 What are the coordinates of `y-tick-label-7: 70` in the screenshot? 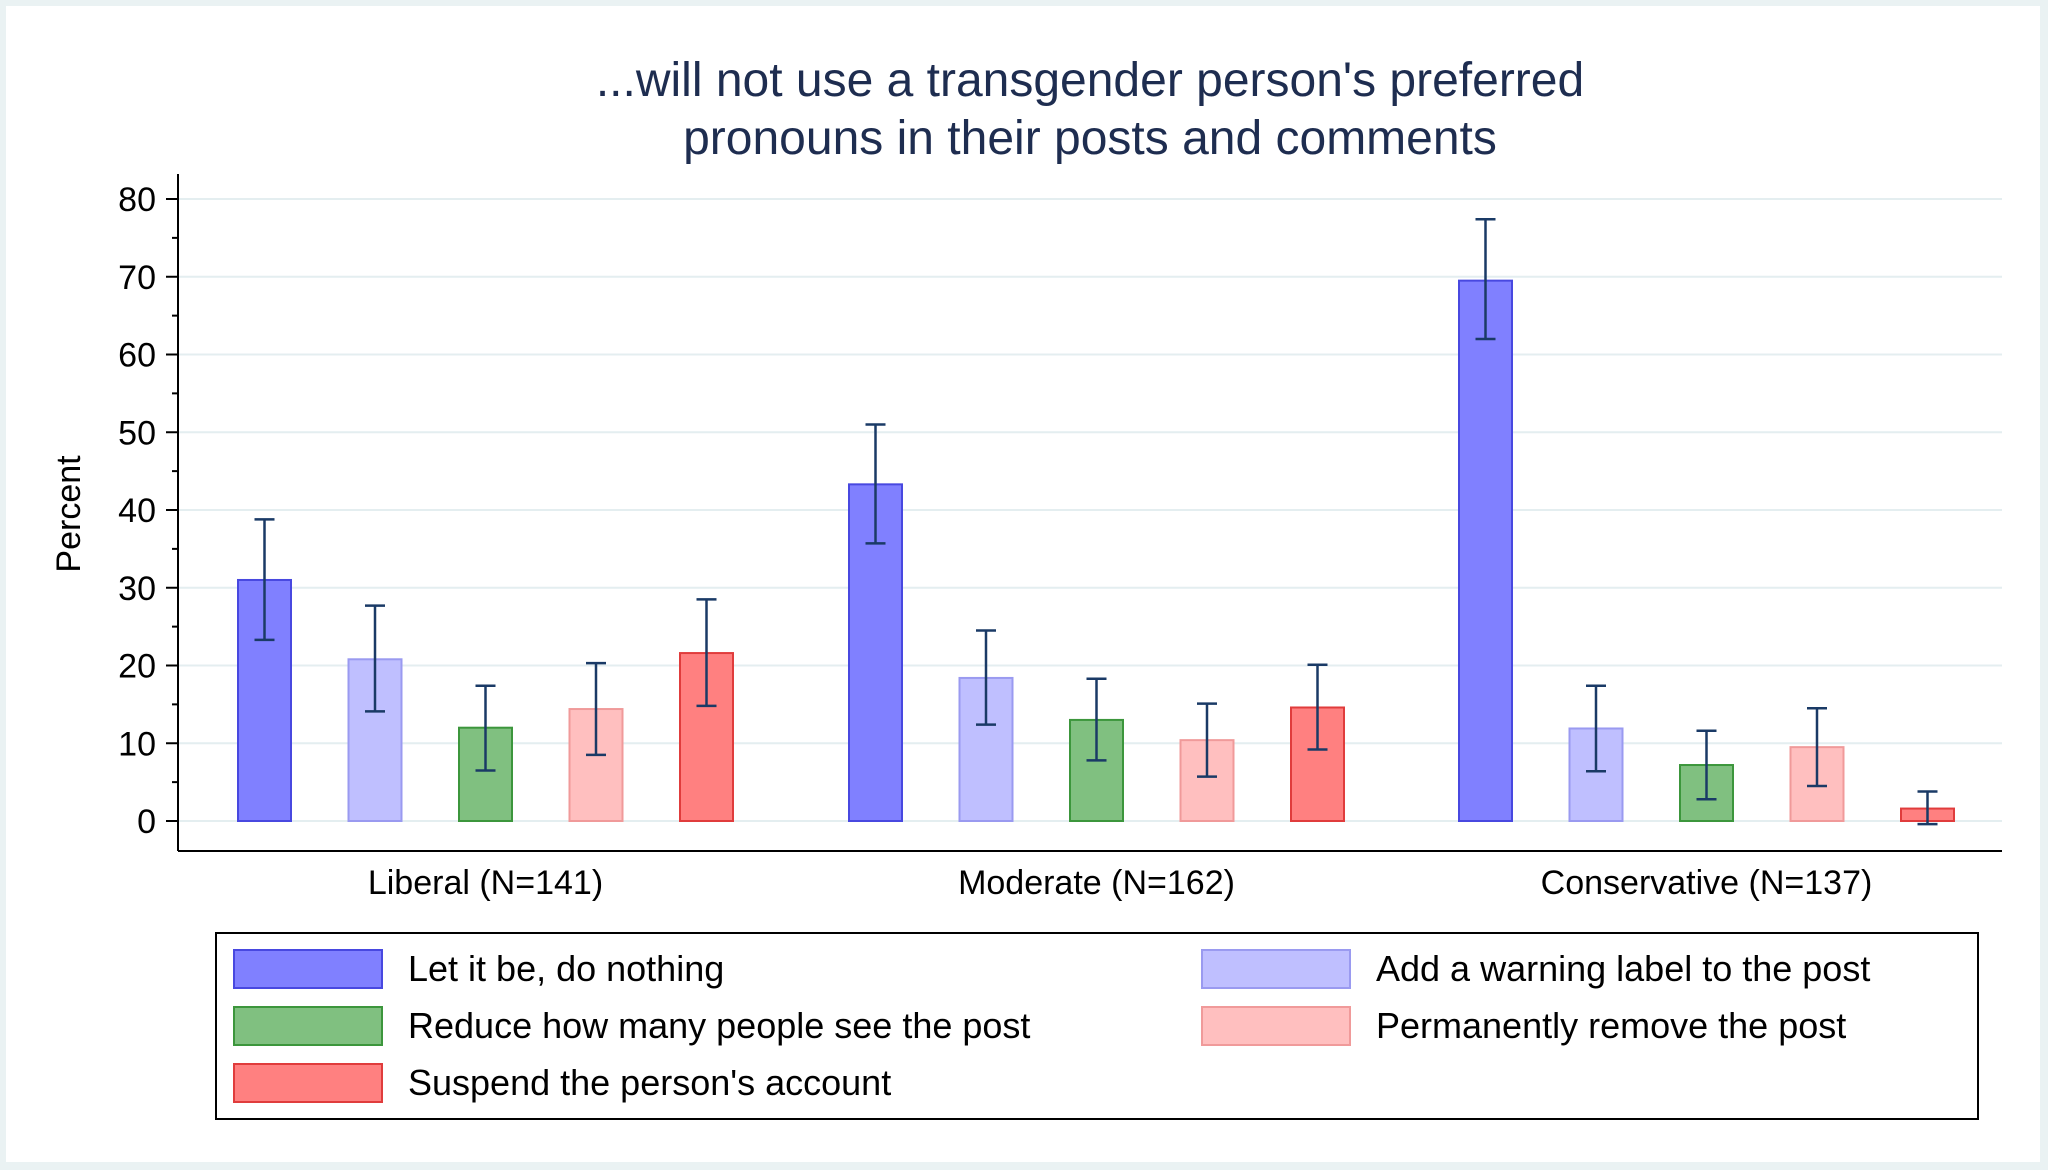 It's located at (137, 278).